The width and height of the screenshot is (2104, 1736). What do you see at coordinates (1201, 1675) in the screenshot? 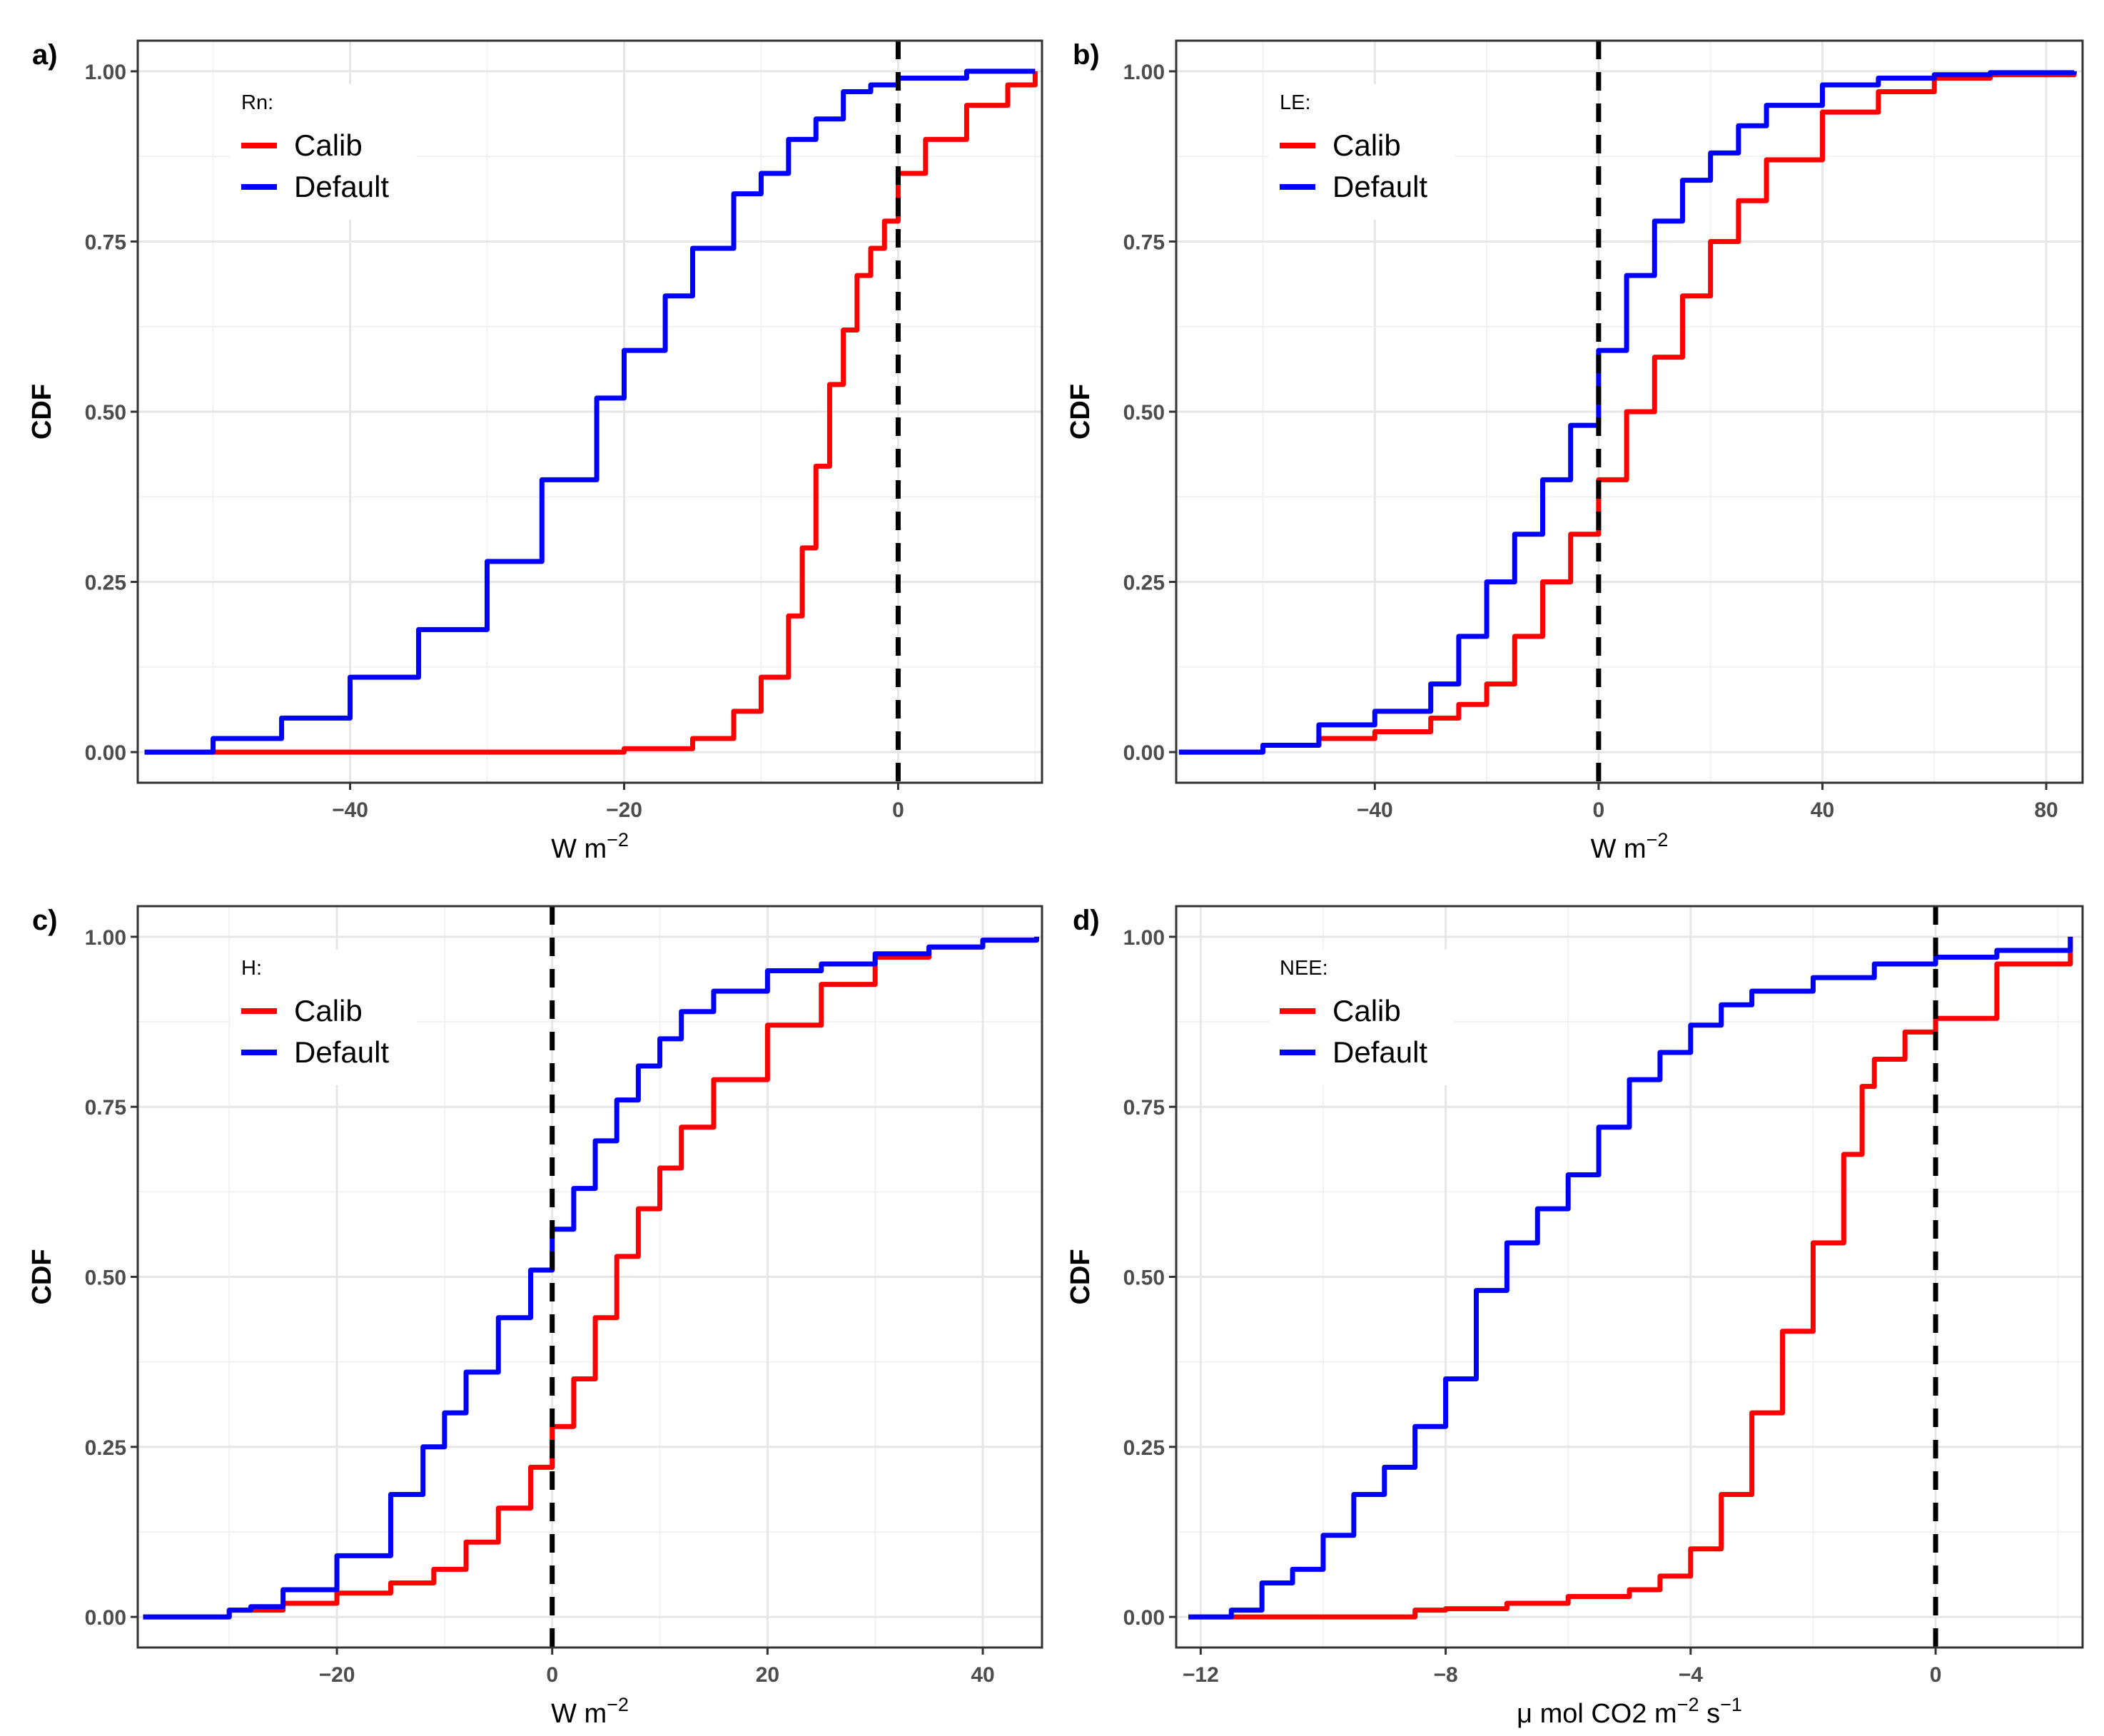
I see `x-tick-label: −12` at bounding box center [1201, 1675].